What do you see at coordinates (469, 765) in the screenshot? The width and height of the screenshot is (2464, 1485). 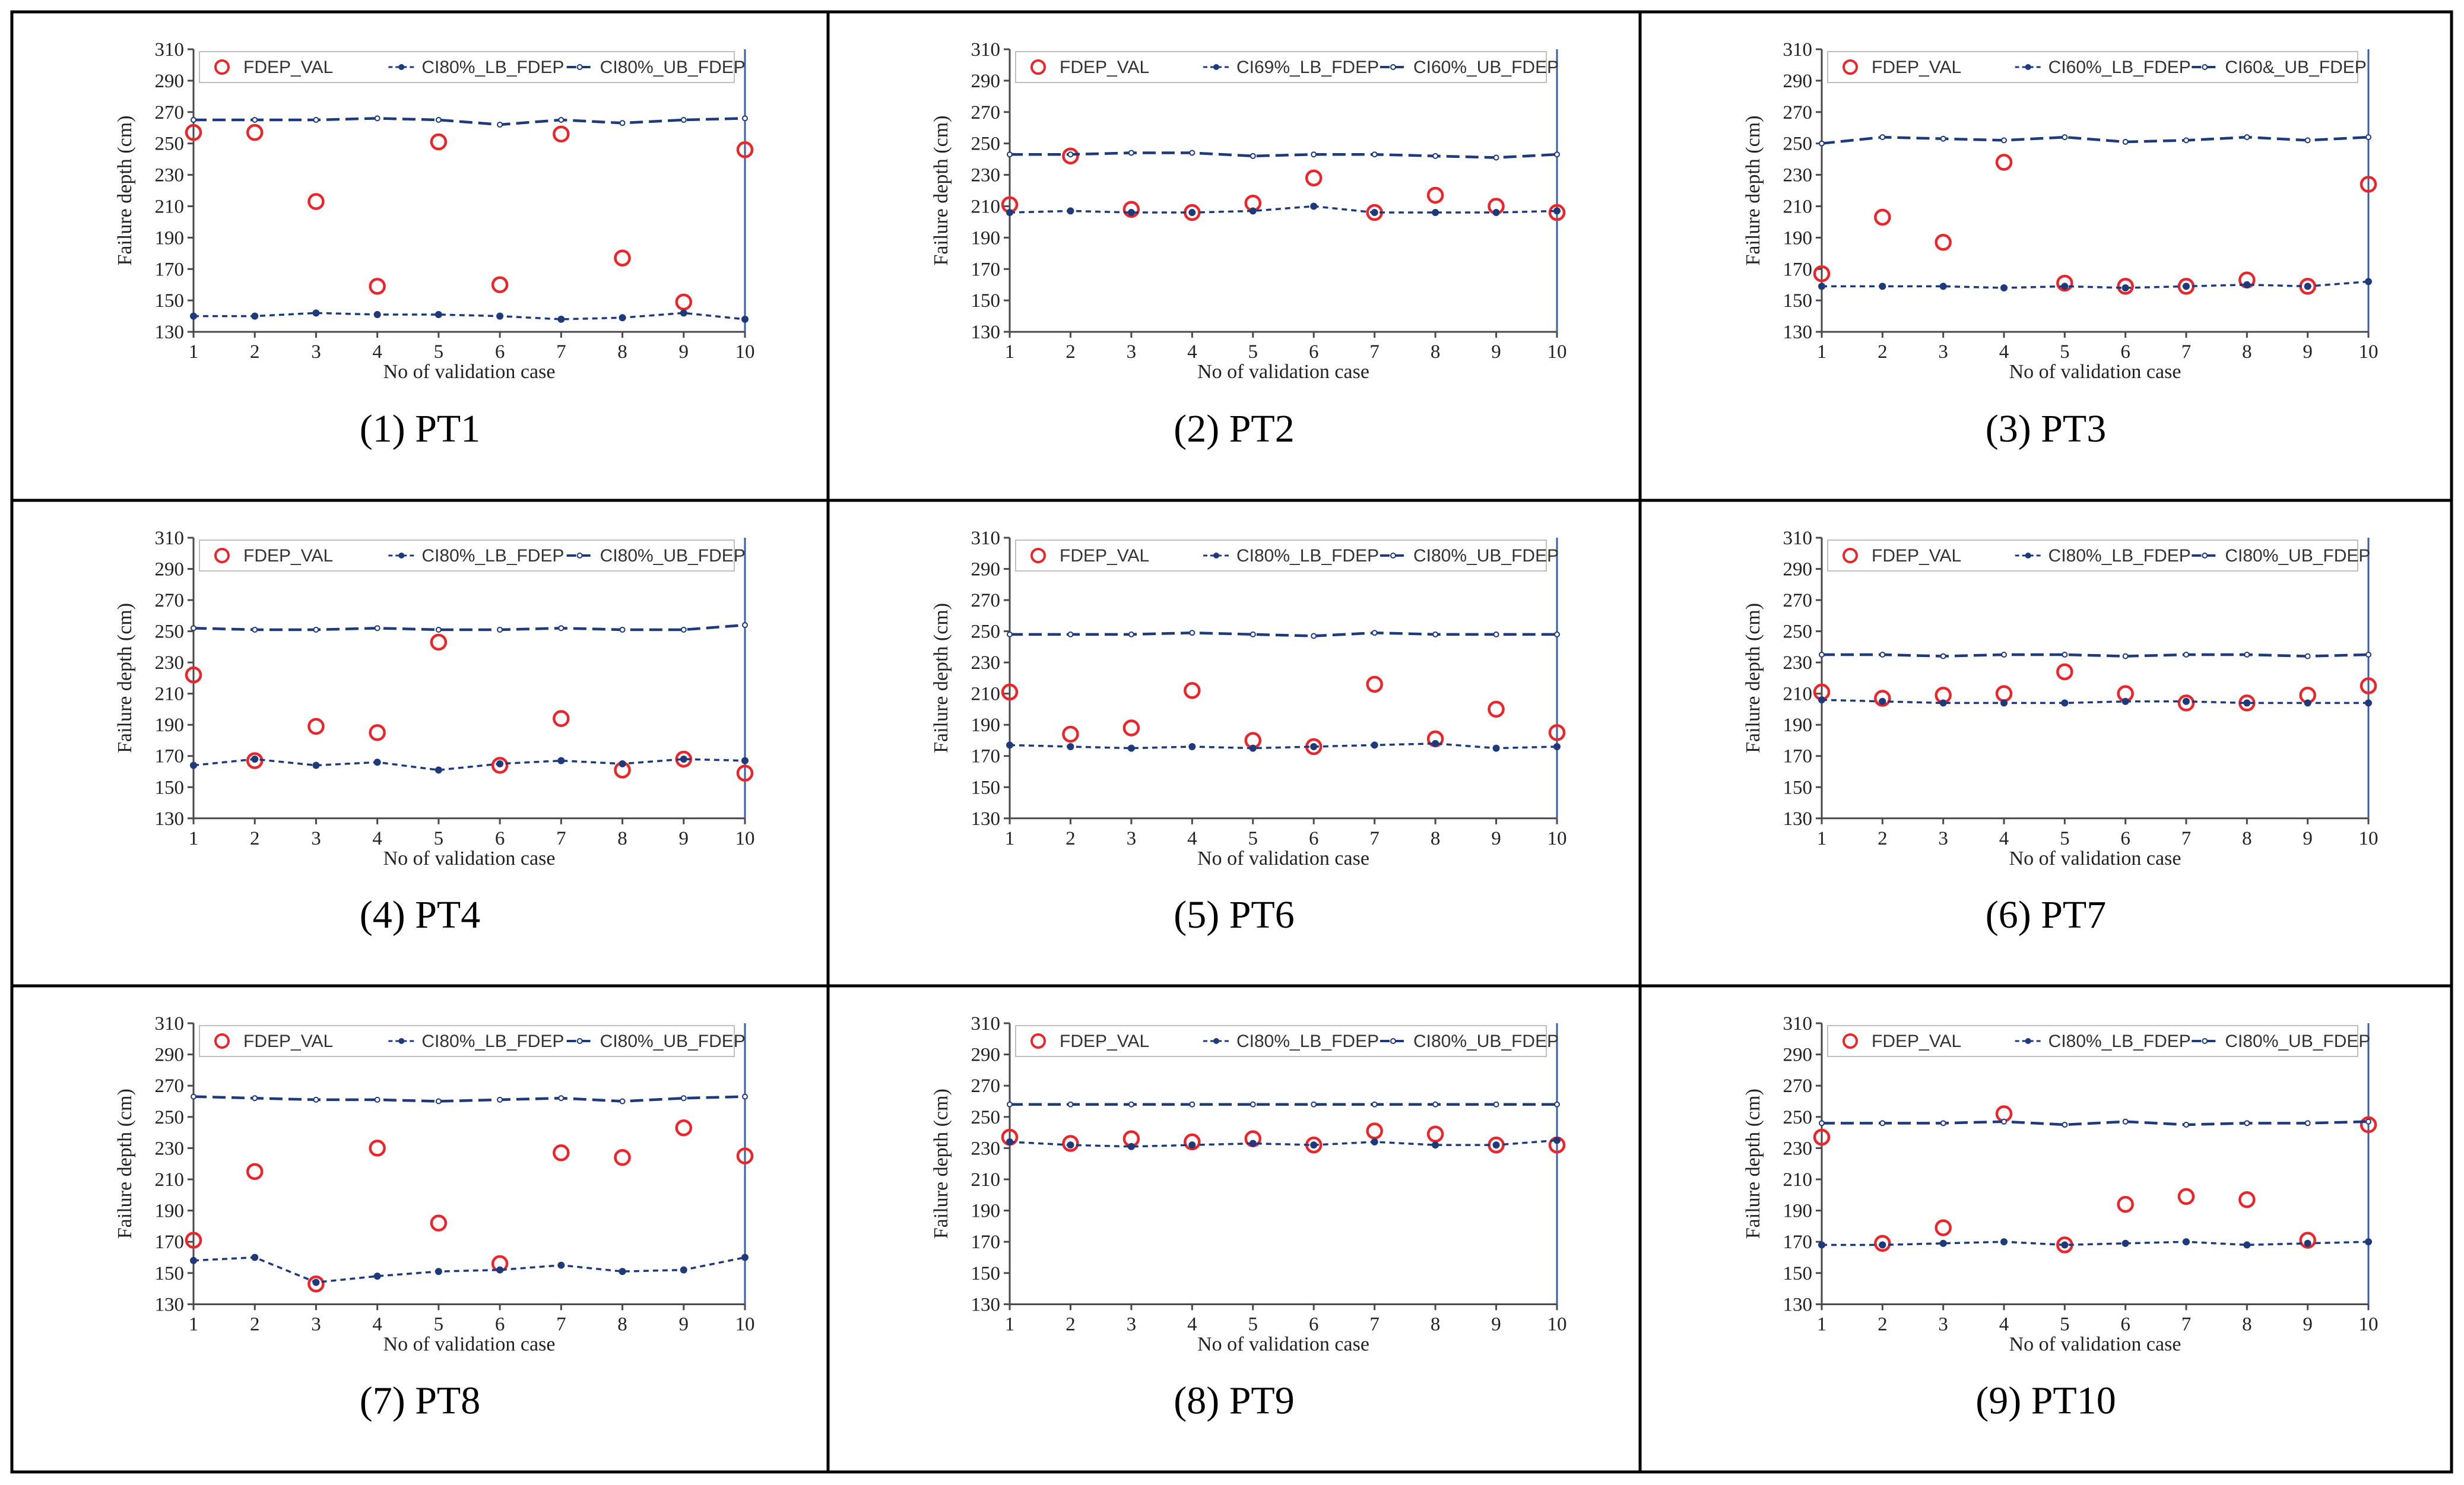 I see `lb-line` at bounding box center [469, 765].